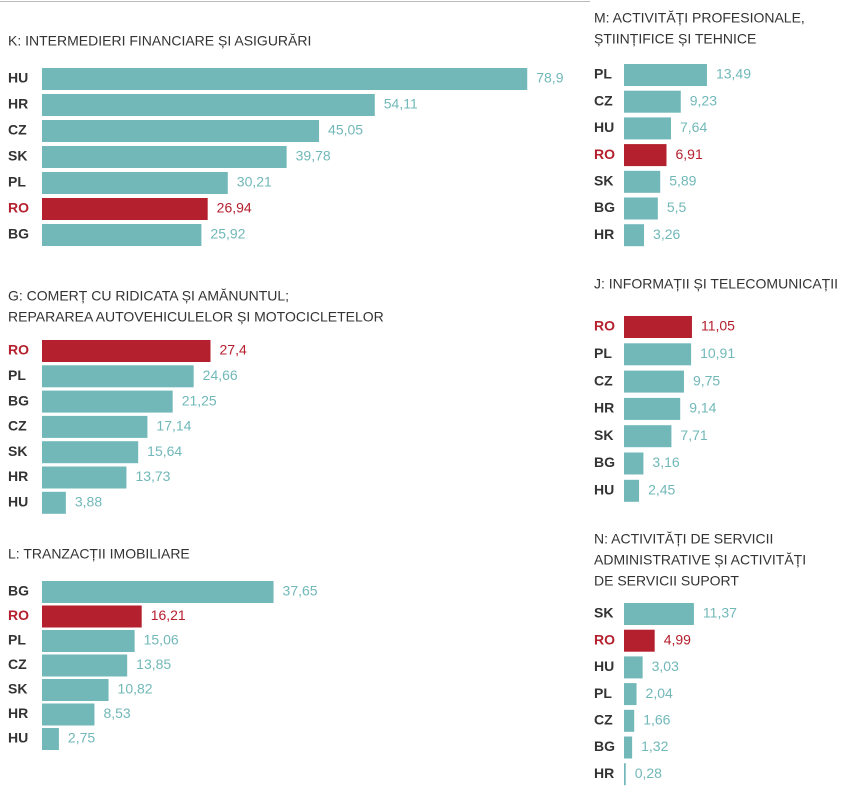 This screenshot has width=867, height=787. Describe the element at coordinates (677, 639) in the screenshot. I see `value-label: 4,99` at that location.